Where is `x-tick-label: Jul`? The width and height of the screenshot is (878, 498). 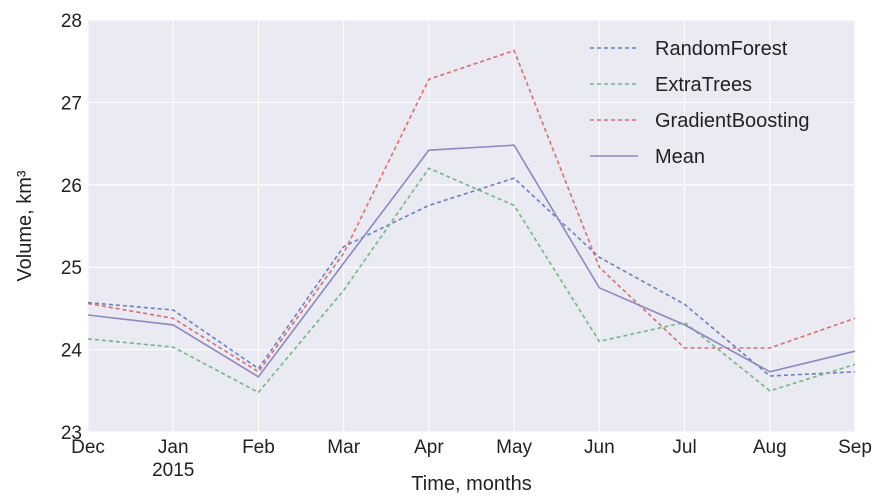 x-tick-label: Jul is located at coordinates (684, 447).